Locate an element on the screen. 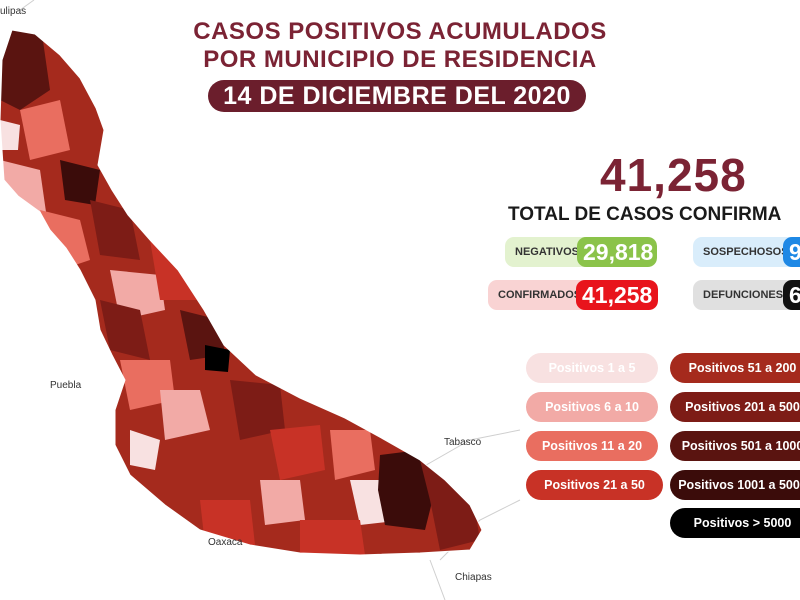  legend-item-51-200: Positivos 51 a 200 is located at coordinates (735, 368).